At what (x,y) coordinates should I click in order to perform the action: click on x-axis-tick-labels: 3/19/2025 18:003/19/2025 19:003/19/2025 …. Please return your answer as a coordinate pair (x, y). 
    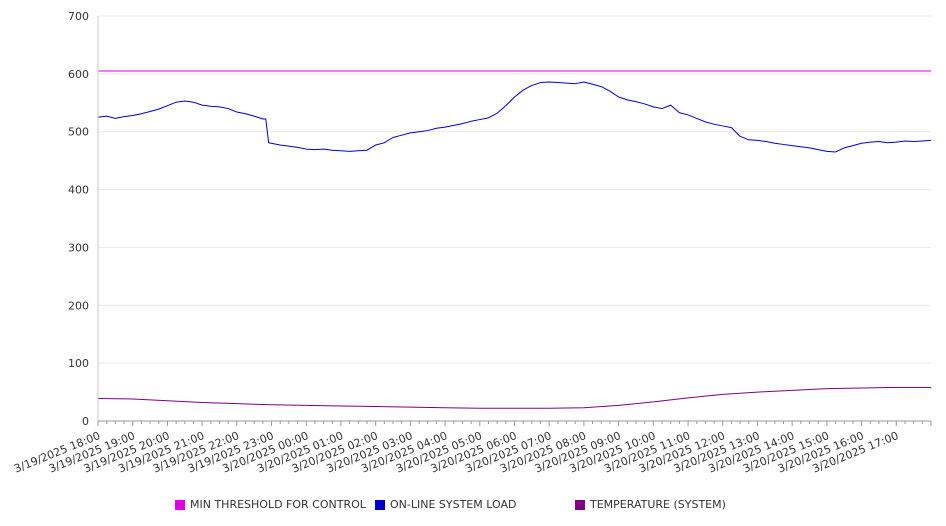
    Looking at the image, I should click on (471, 448).